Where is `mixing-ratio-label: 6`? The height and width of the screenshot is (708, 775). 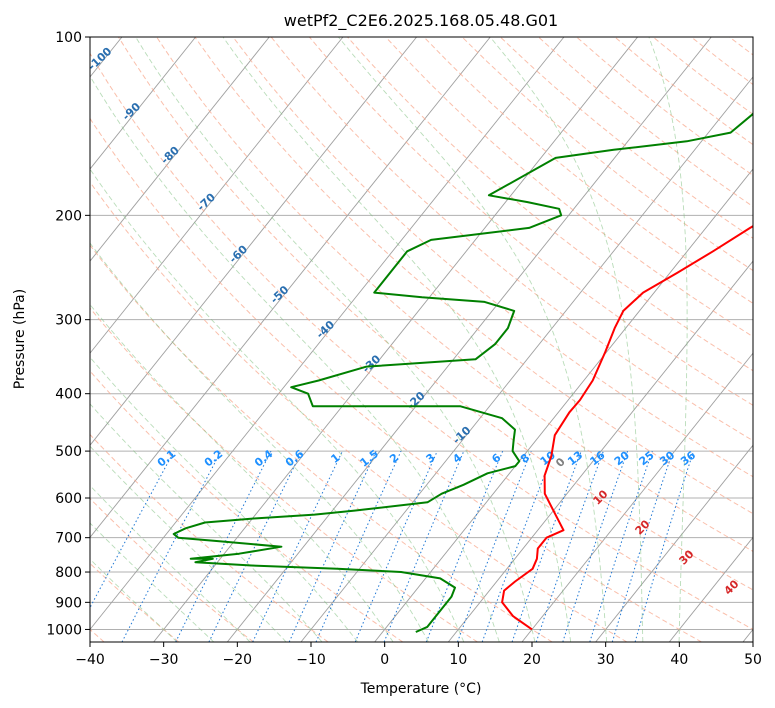 mixing-ratio-label: 6 is located at coordinates (496, 458).